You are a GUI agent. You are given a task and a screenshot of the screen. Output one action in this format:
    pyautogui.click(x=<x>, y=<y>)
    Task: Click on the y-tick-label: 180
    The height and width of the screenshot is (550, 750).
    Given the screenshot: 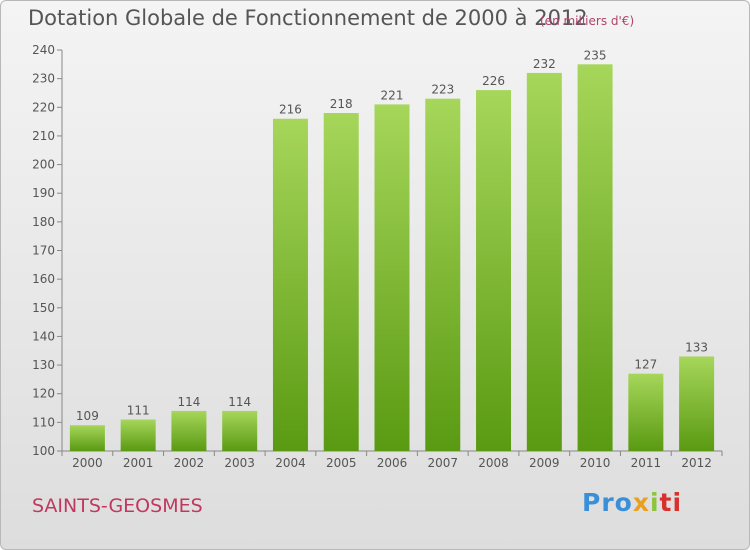 What is the action you would take?
    pyautogui.click(x=43, y=222)
    